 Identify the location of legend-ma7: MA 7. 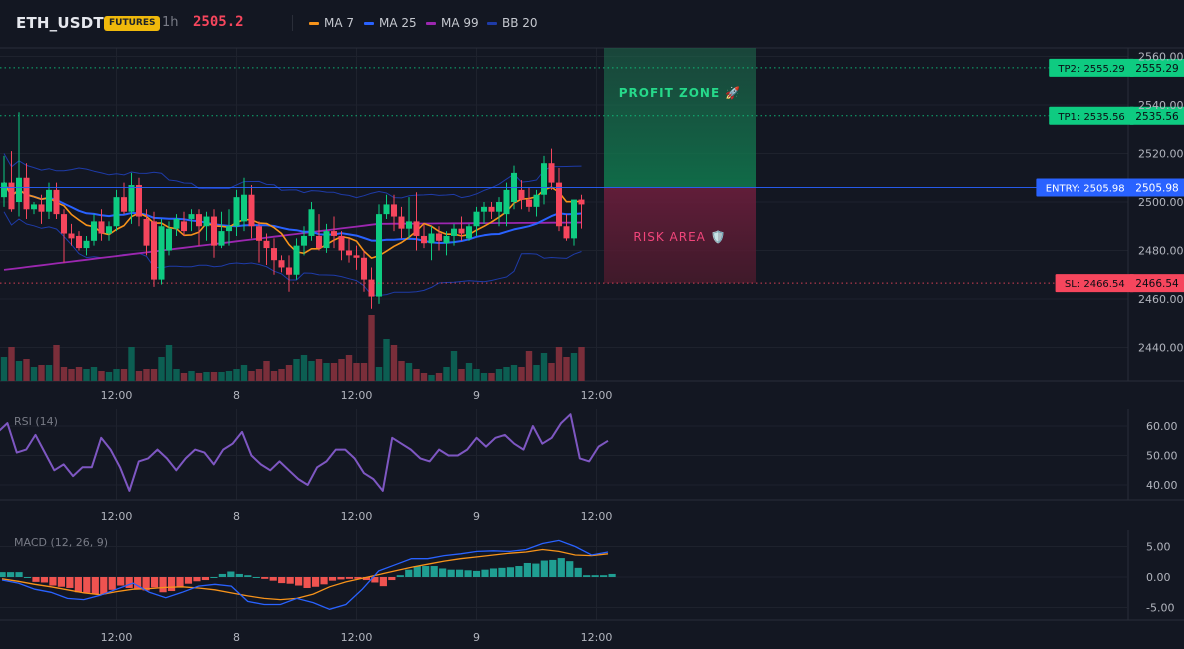
(331, 23).